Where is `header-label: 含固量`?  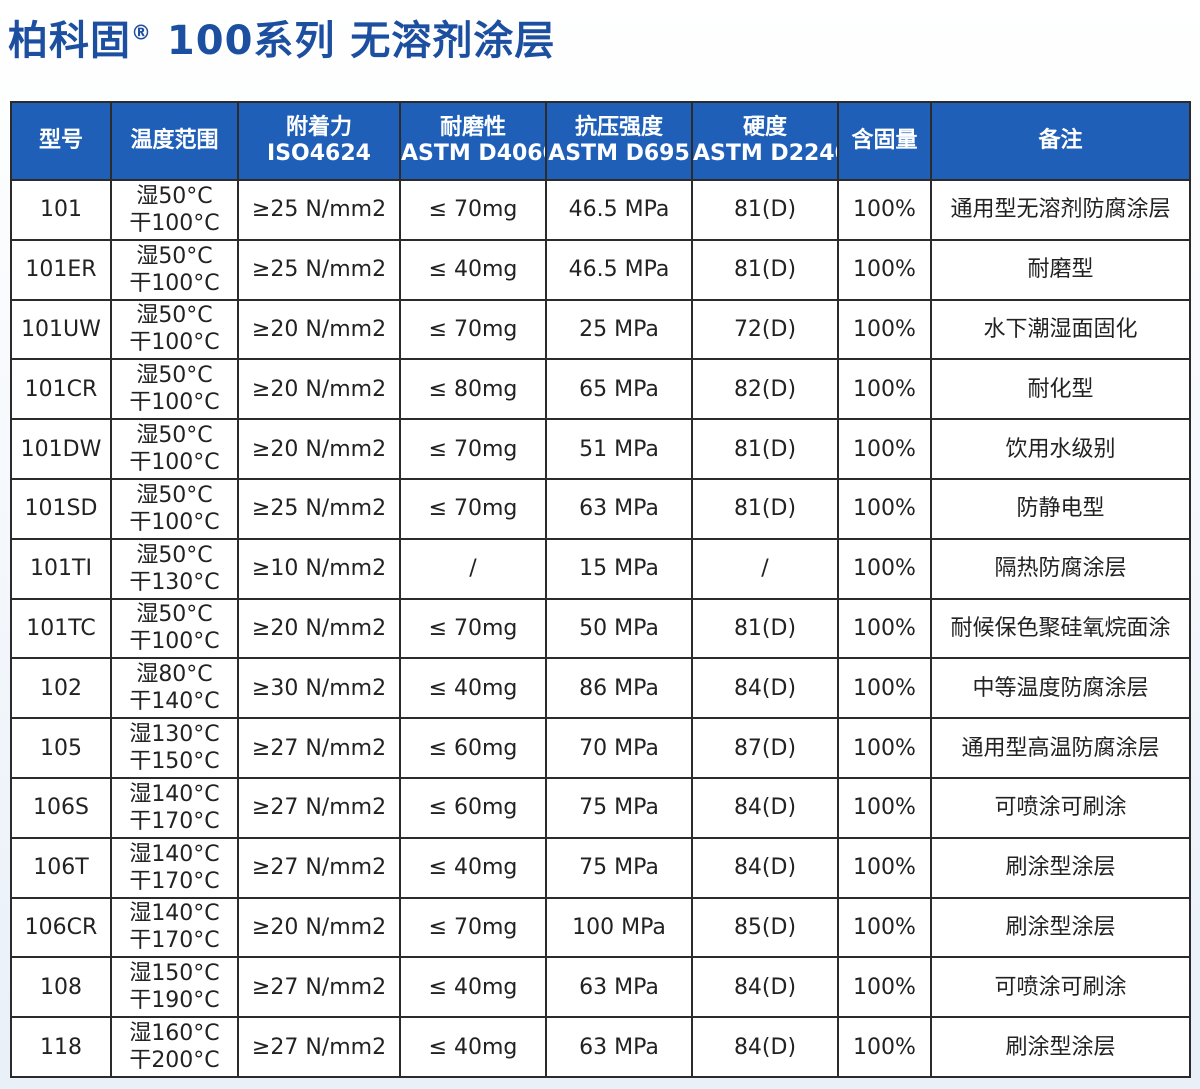 header-label: 含固量 is located at coordinates (884, 140).